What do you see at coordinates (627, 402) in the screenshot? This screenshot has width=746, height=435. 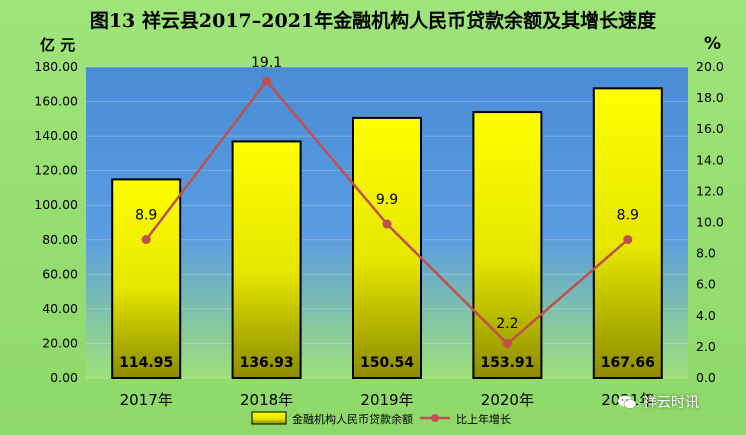 I see `wechat-icon` at bounding box center [627, 402].